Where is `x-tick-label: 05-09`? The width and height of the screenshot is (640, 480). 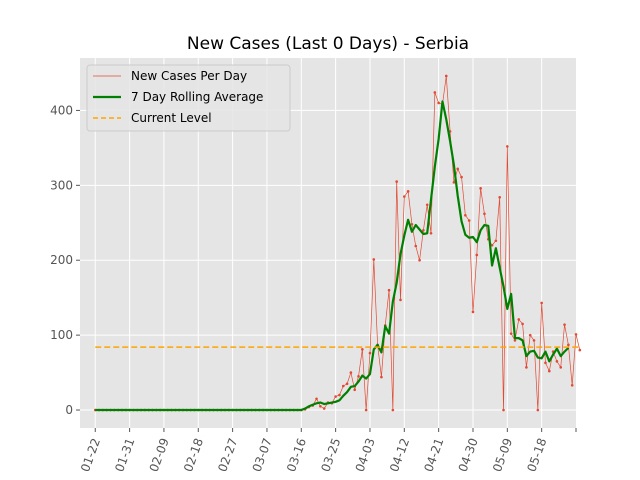
x-tick-label: 05-09 is located at coordinates (502, 455).